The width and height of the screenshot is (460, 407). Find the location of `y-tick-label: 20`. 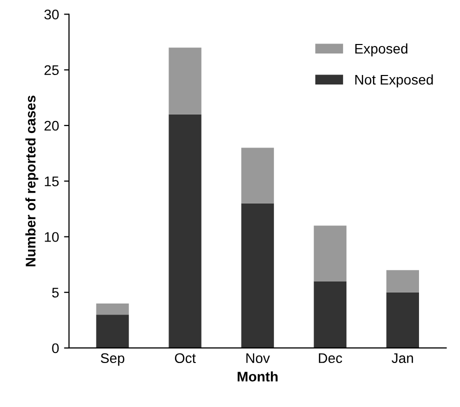

y-tick-label: 20 is located at coordinates (51, 125).